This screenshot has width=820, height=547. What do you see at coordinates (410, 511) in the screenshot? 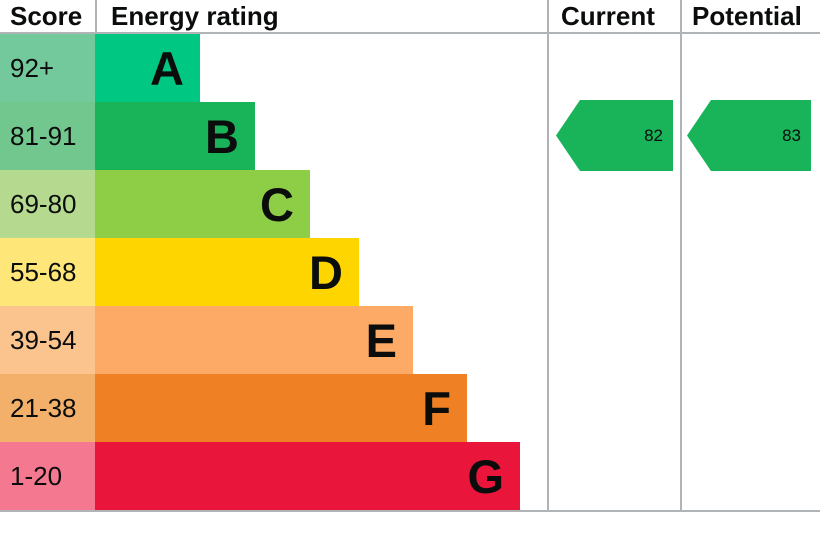
I see `chart-bottom-border` at bounding box center [410, 511].